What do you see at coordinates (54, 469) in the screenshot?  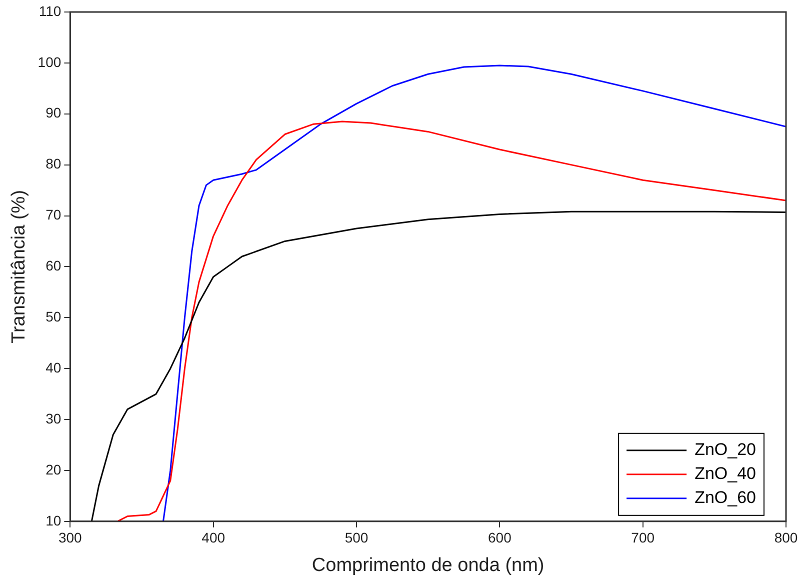 I see `y-tick-label: 20` at bounding box center [54, 469].